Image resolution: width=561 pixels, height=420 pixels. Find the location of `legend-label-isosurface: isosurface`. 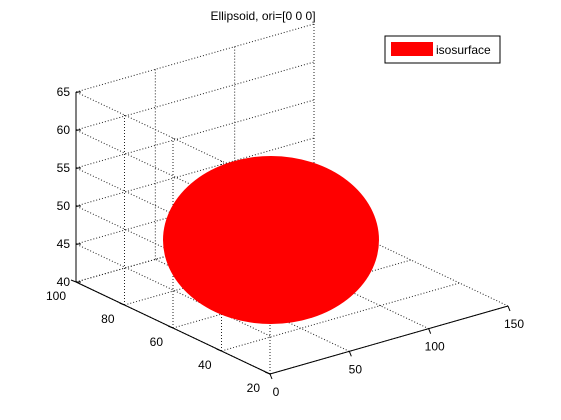

legend-label-isosurface: isosurface is located at coordinates (463, 50).